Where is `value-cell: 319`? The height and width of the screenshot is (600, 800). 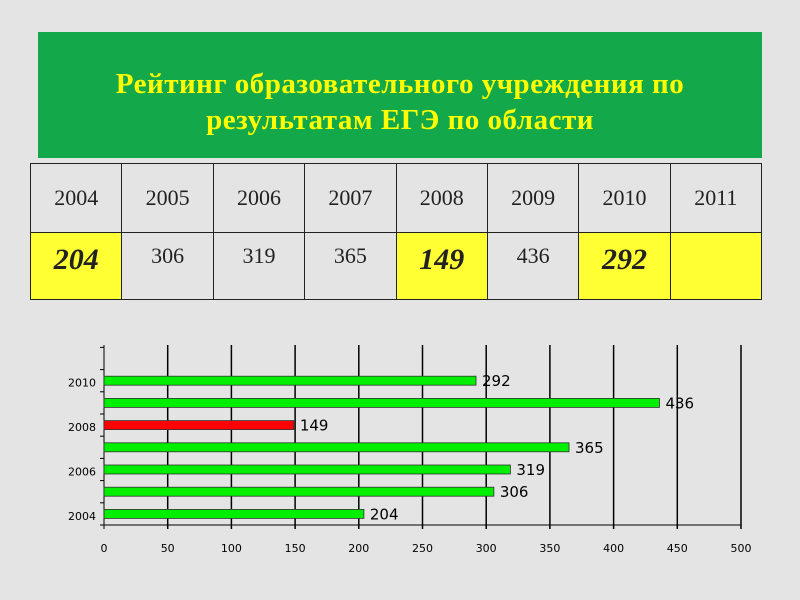
value-cell: 319 is located at coordinates (259, 266).